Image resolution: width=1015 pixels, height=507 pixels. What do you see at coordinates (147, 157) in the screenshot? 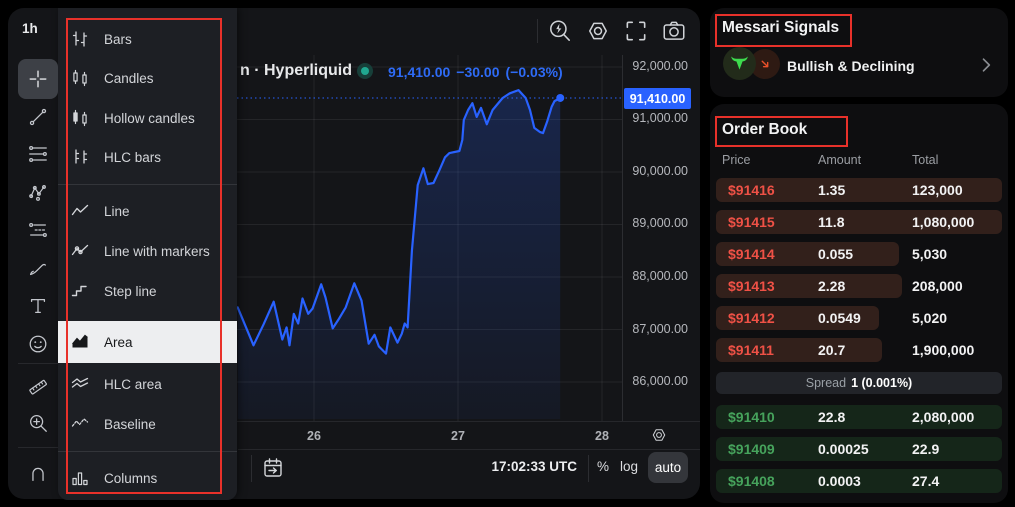
I see `menu-item-hlc-bars: HLC bars` at bounding box center [147, 157].